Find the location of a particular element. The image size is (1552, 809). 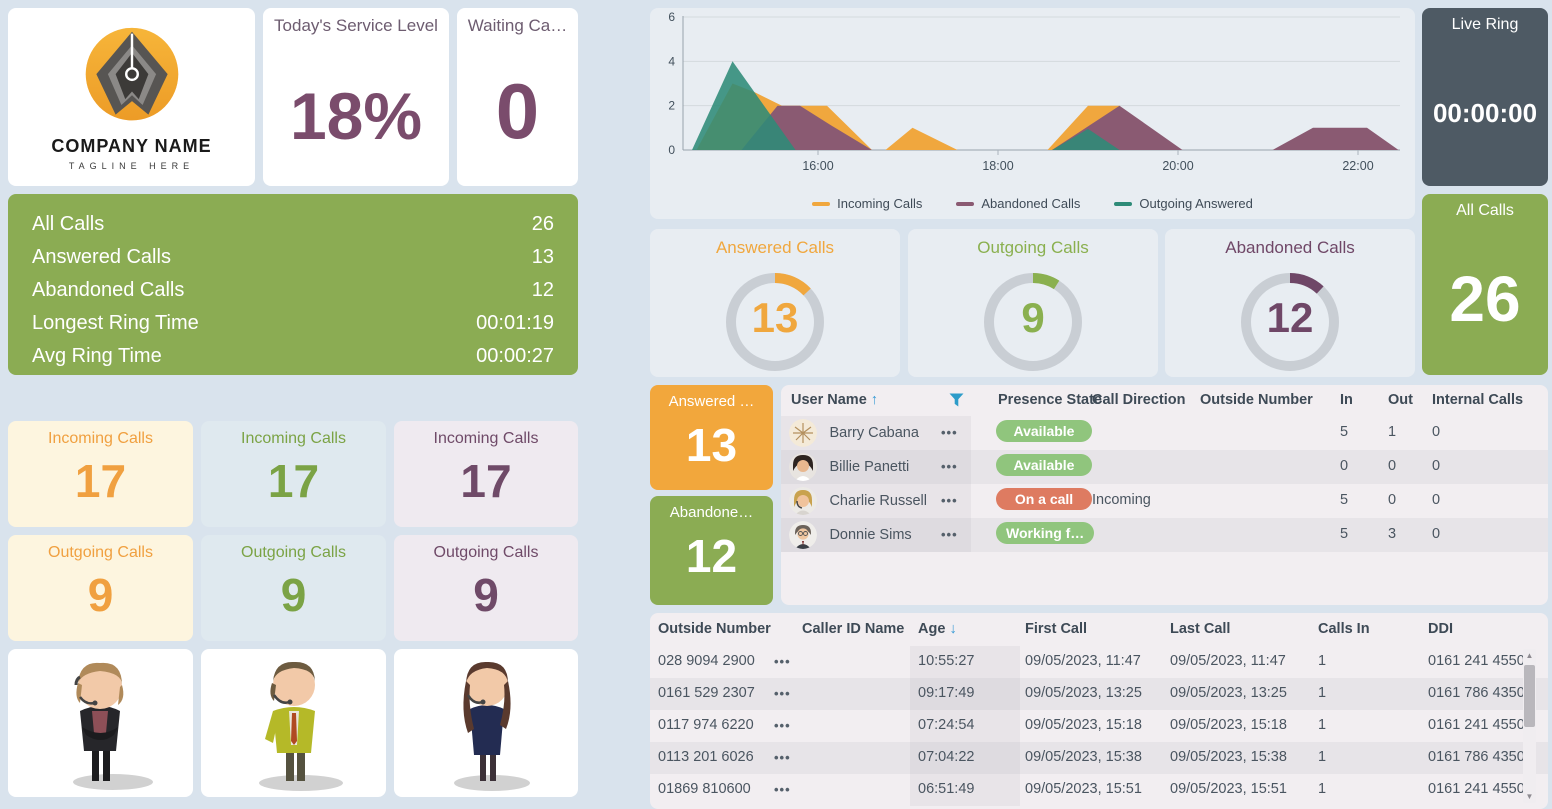

user-name: Charlie Russell is located at coordinates (878, 501).